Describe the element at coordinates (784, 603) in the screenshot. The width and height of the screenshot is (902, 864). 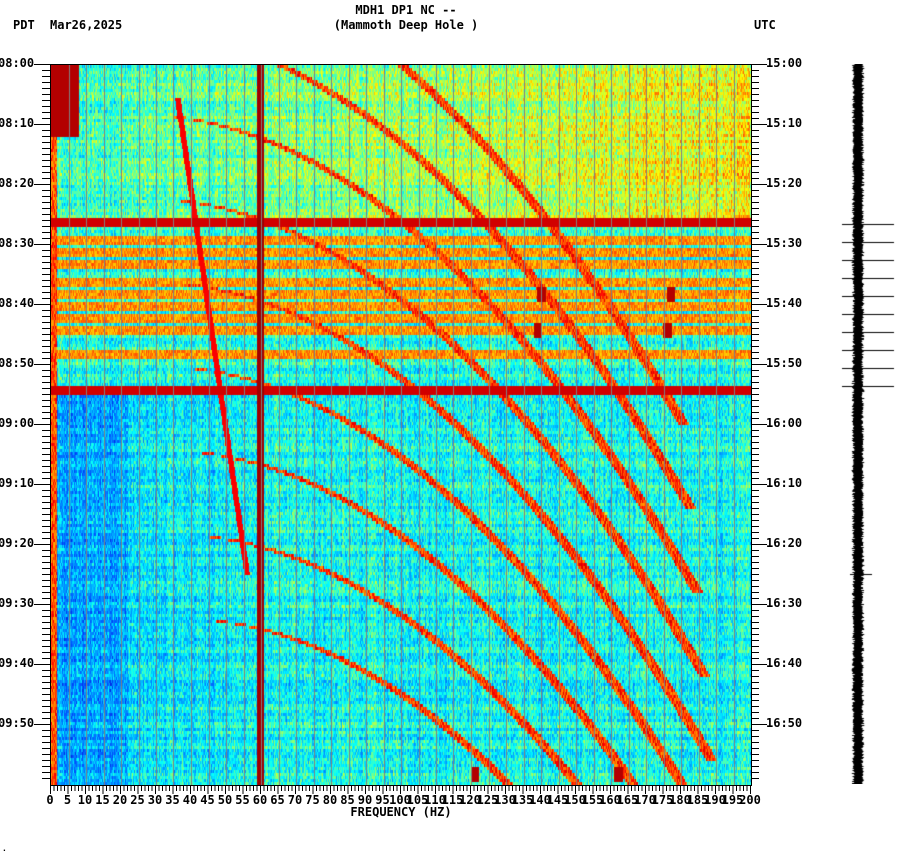
I see `y-tick-label-right: 16:30` at that location.